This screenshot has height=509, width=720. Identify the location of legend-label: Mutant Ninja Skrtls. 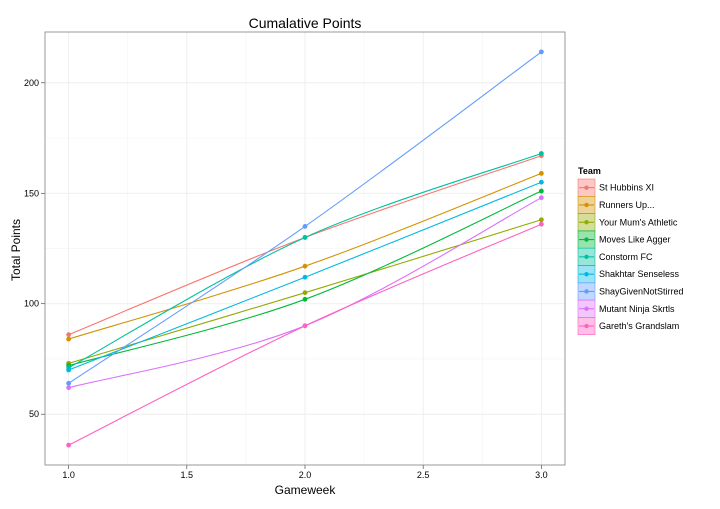
(637, 309).